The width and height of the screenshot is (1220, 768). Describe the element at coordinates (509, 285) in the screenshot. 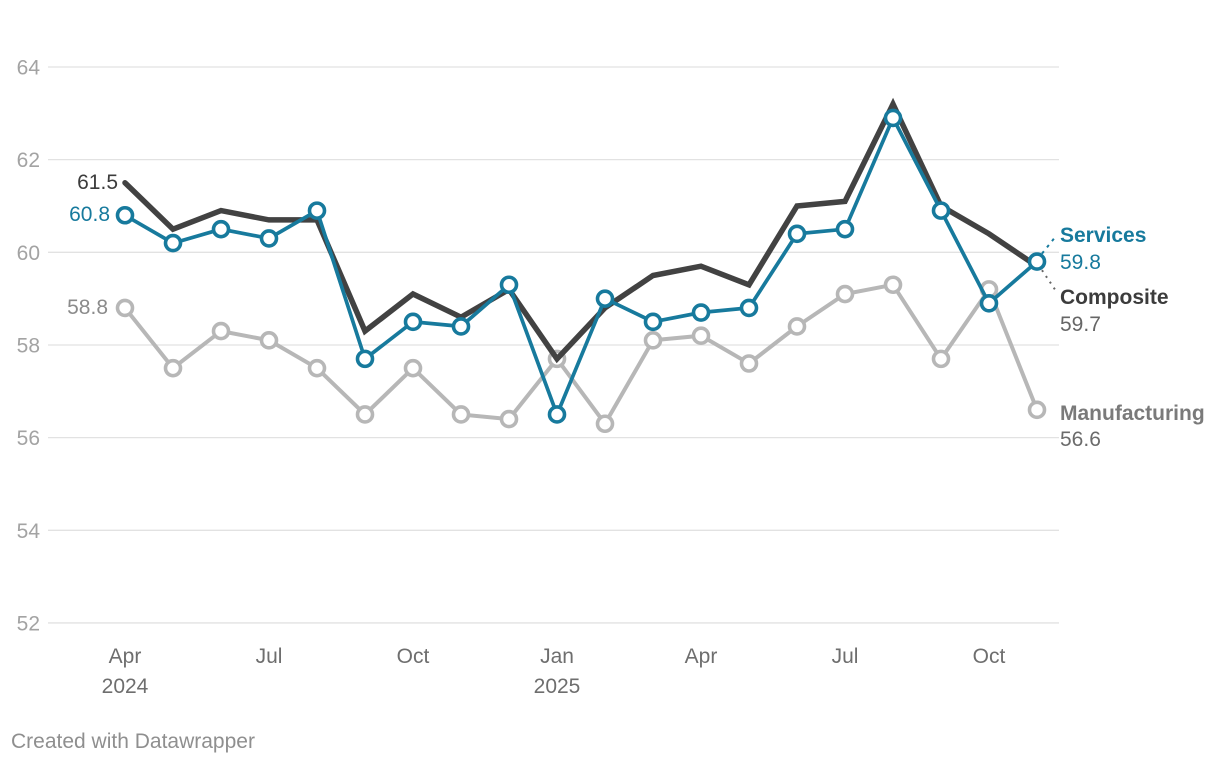

I see `services-point-dec-2024` at that location.